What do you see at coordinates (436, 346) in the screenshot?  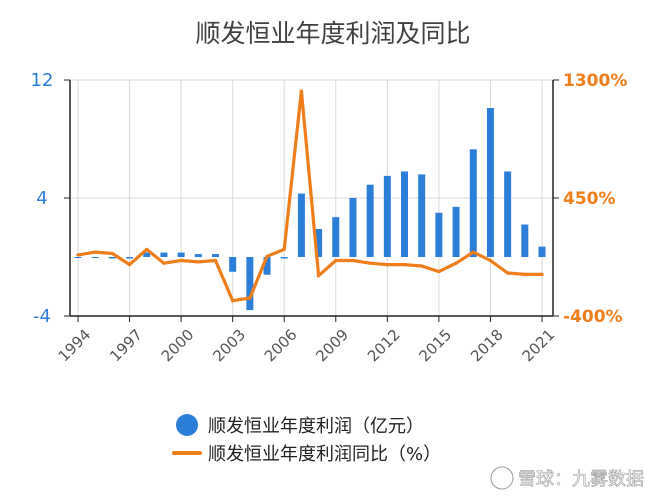 I see `x-tick-label: 2015` at bounding box center [436, 346].